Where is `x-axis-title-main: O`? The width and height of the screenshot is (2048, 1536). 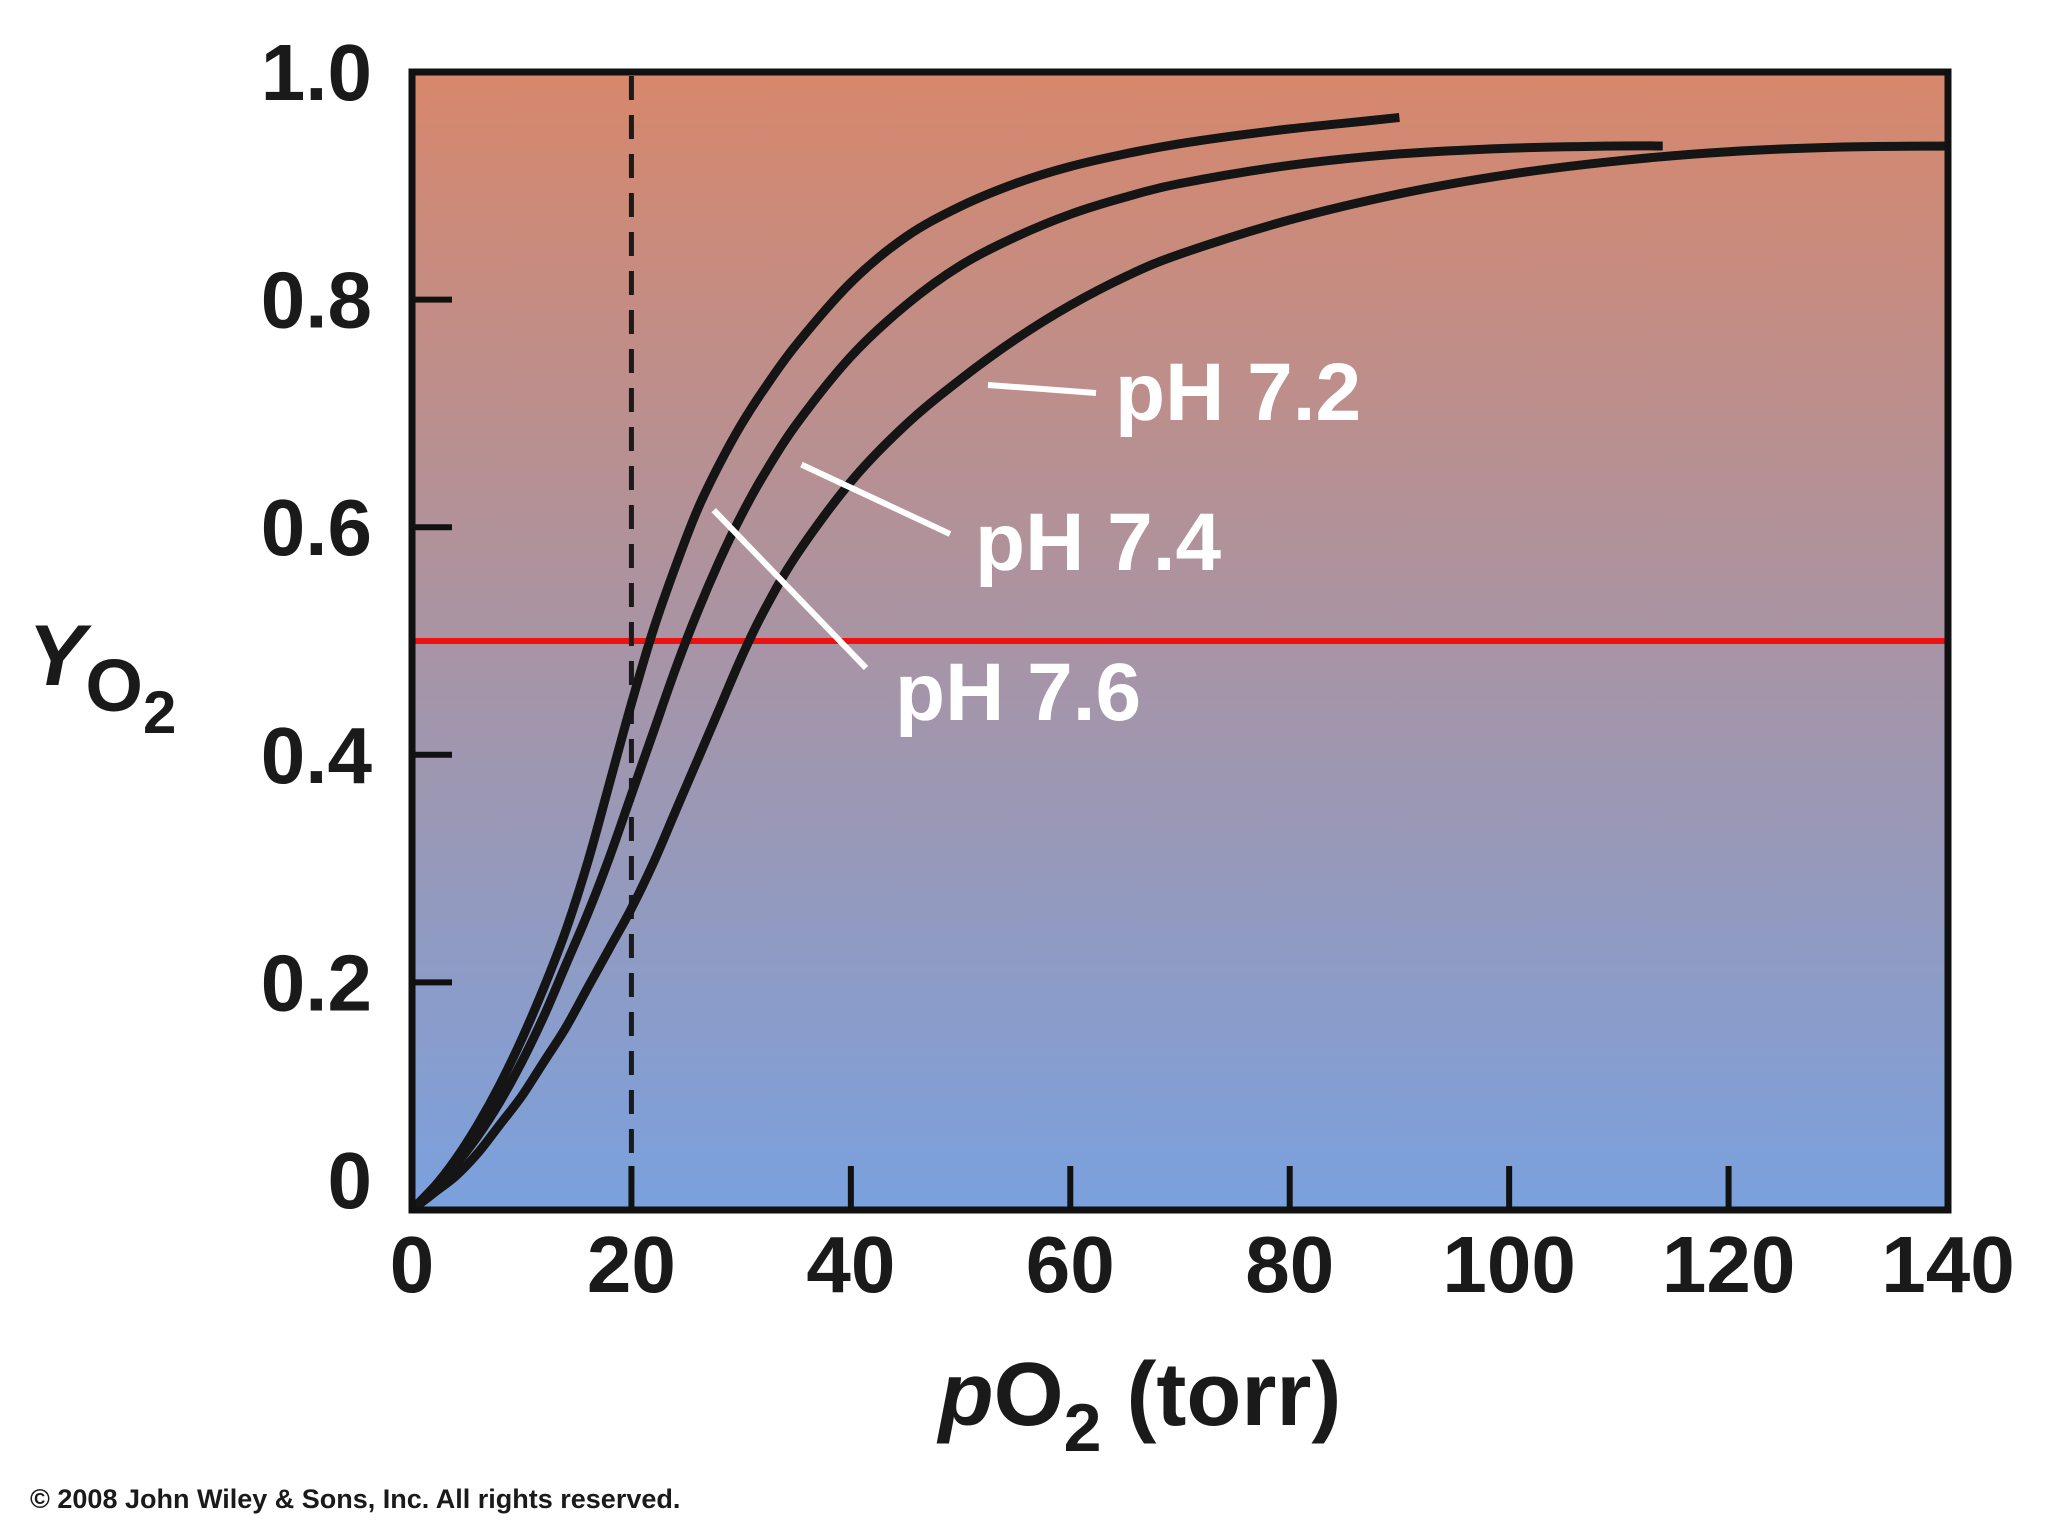
x-axis-title-main: O is located at coordinates (1029, 1395).